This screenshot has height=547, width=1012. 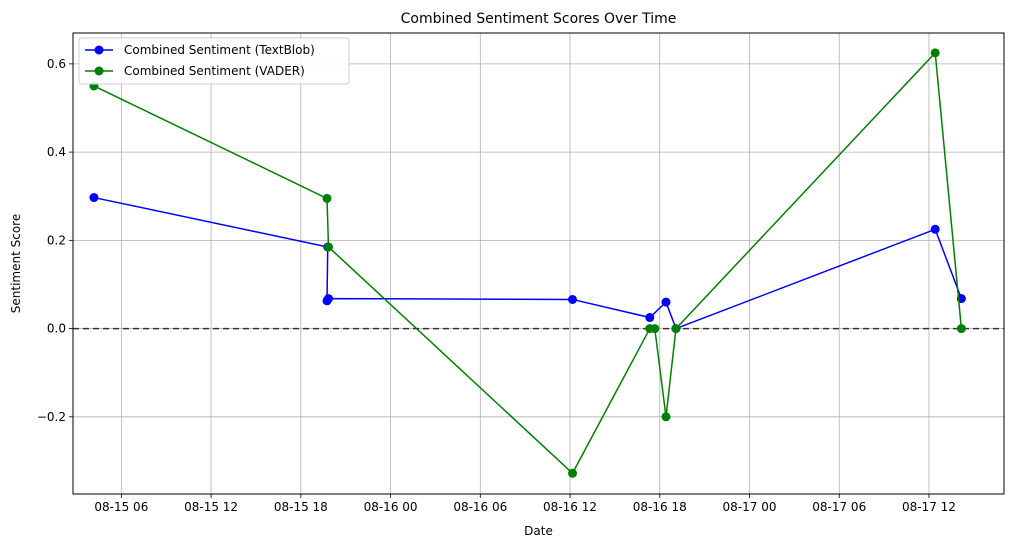 What do you see at coordinates (51, 417) in the screenshot?
I see `y-tick-label: −0.2` at bounding box center [51, 417].